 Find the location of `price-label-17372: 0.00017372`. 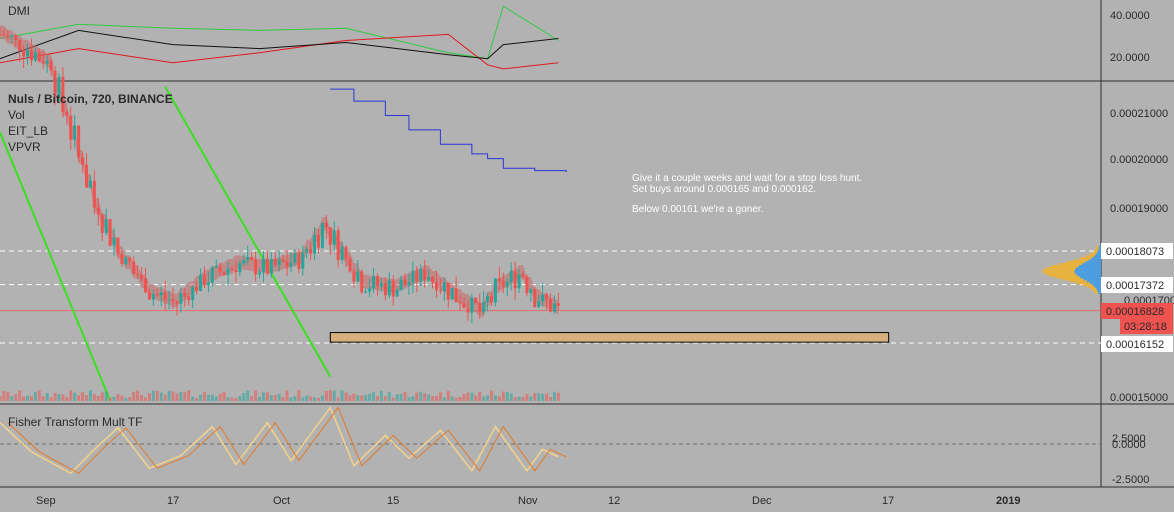

price-label-17372: 0.00017372 is located at coordinates (1137, 285).